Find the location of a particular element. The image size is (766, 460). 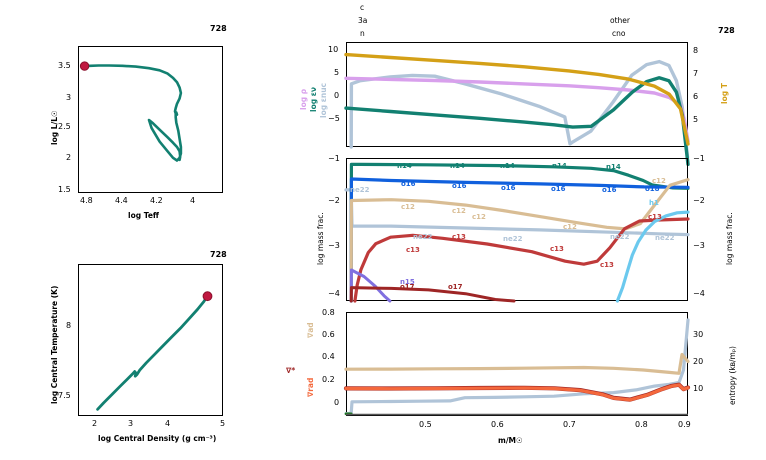

rhot-track-curve is located at coordinates (152, 353).